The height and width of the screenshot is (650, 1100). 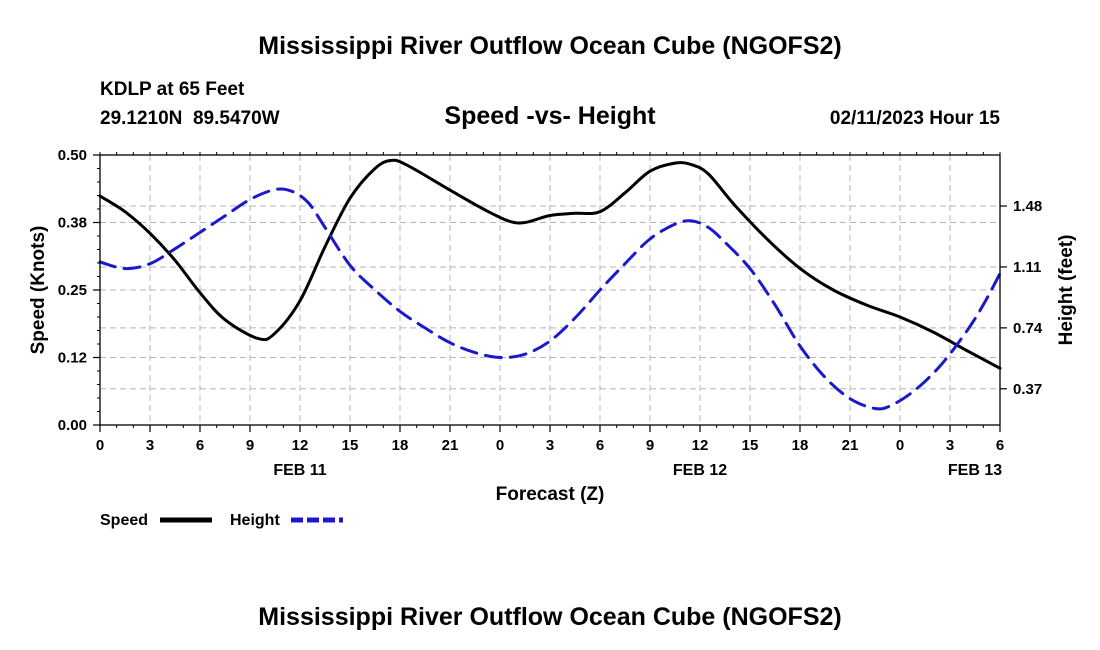 What do you see at coordinates (72, 425) in the screenshot?
I see `y-left-tick-label: 0.00` at bounding box center [72, 425].